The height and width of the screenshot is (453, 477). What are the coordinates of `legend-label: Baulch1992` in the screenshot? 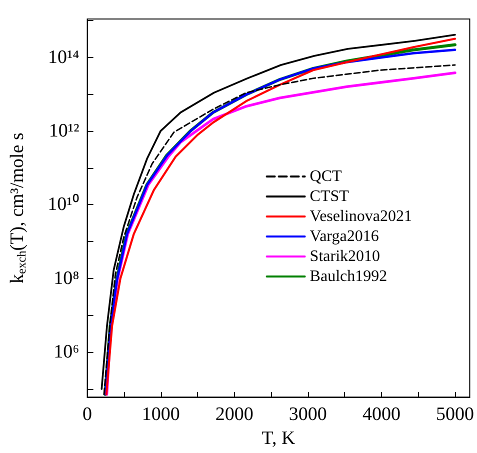 It's located at (349, 276).